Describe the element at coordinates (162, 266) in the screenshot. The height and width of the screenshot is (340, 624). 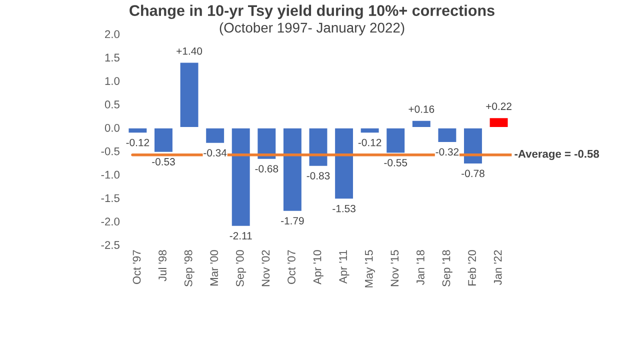
I see `x-tick-label: Jul '98` at that location.